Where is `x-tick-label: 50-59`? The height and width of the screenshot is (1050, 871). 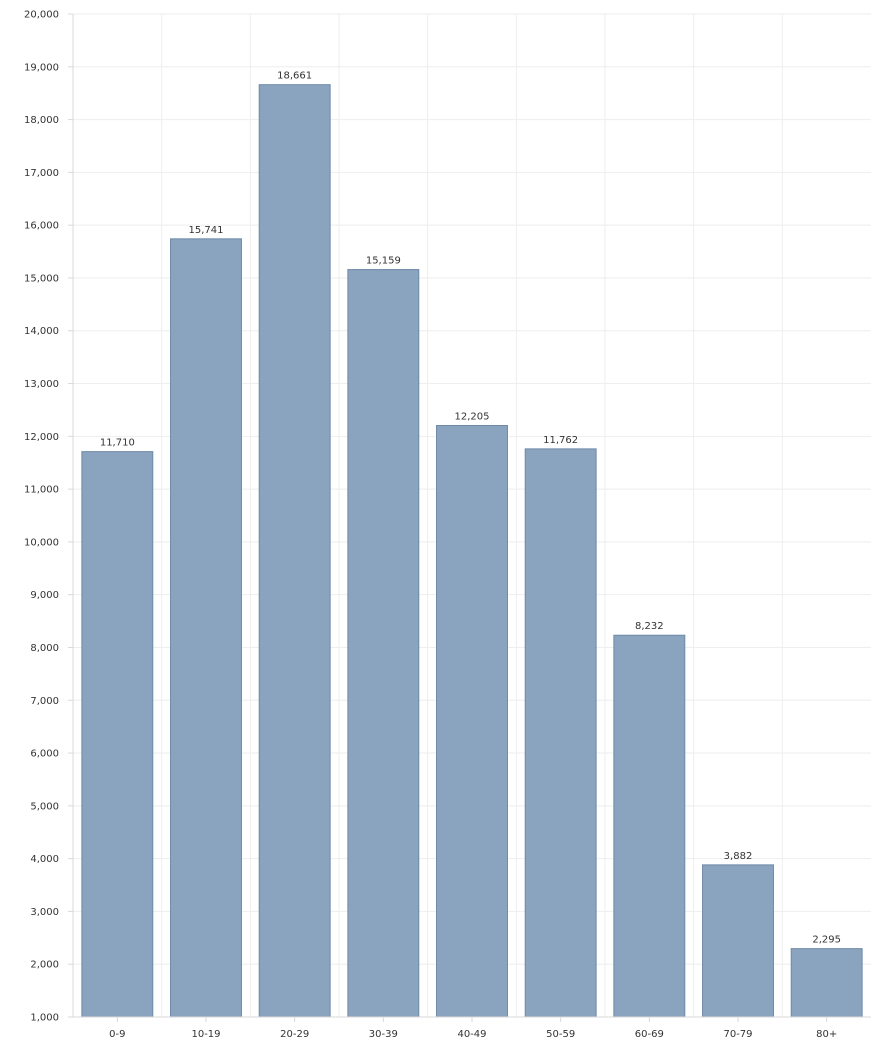
x-tick-label: 50-59 is located at coordinates (560, 1034).